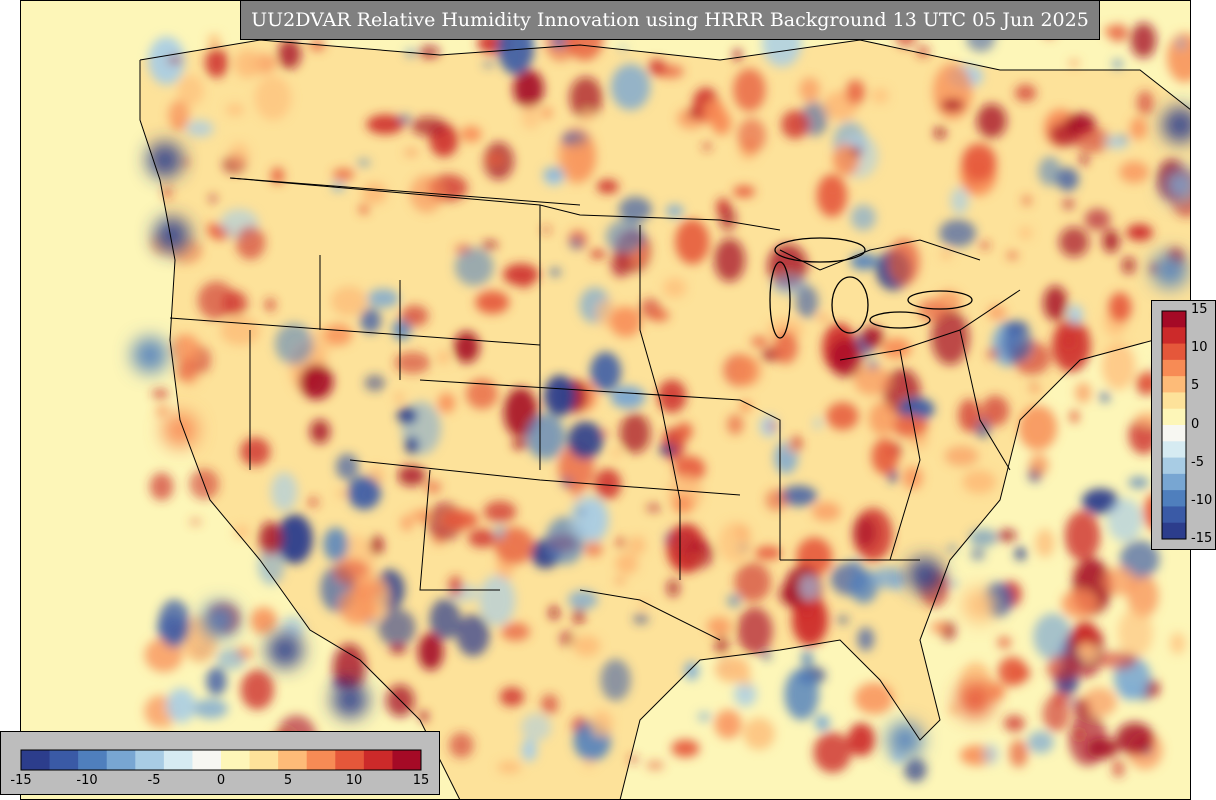 This screenshot has height=800, width=1216. Describe the element at coordinates (221, 760) in the screenshot. I see `horizontal-colorbar-outline` at that location.